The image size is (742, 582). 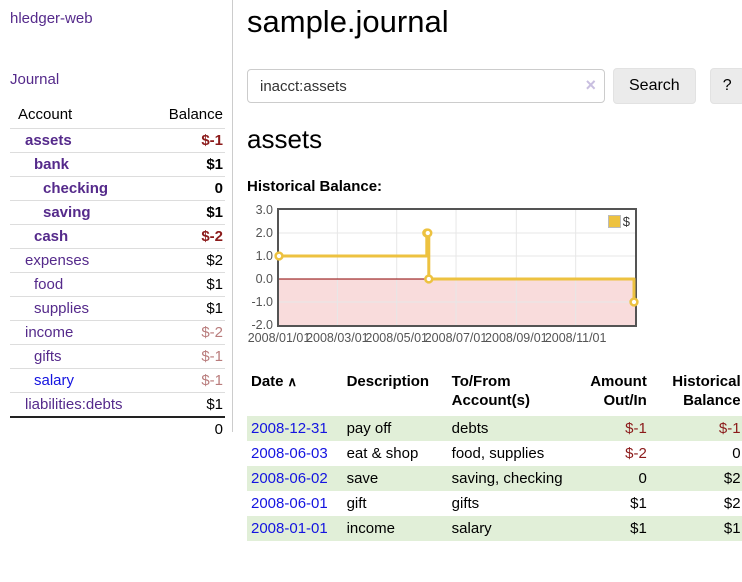 I want to click on account-link: salary, so click(x=54, y=380).